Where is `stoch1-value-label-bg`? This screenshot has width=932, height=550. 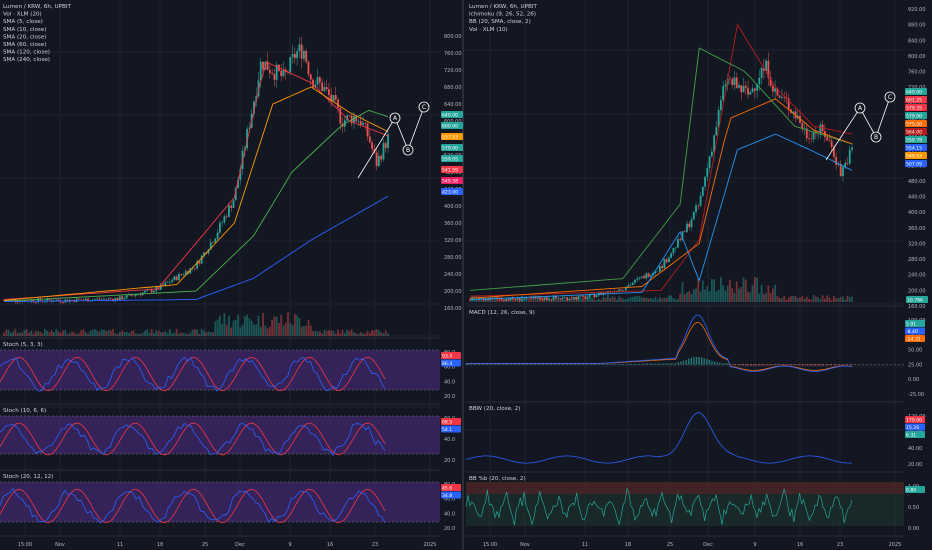 stoch1-value-label-bg is located at coordinates (451, 363).